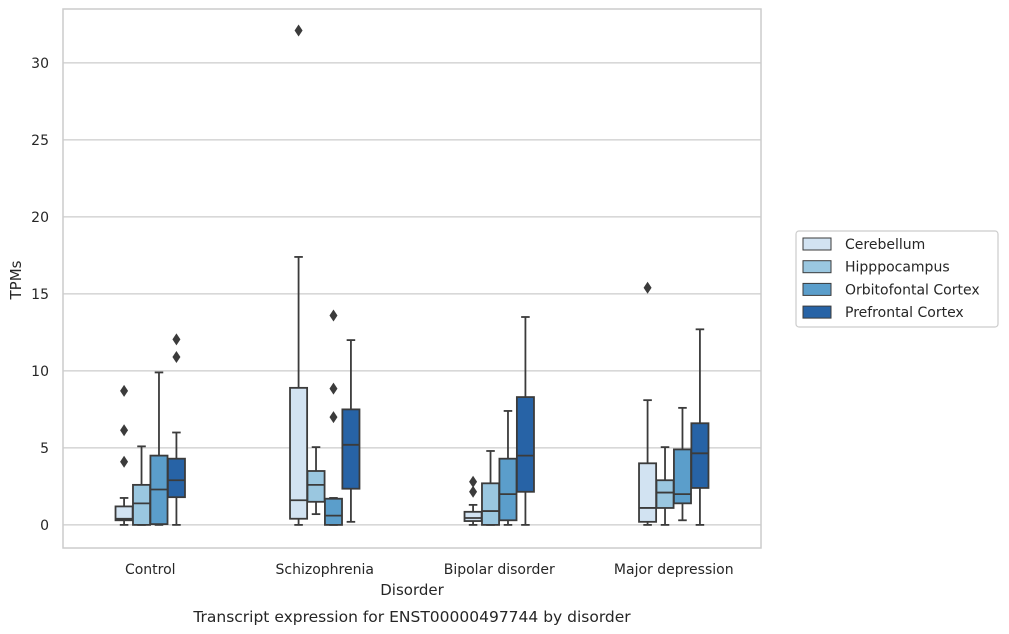 This screenshot has width=1009, height=634. I want to click on y-tick-label: 20, so click(40, 218).